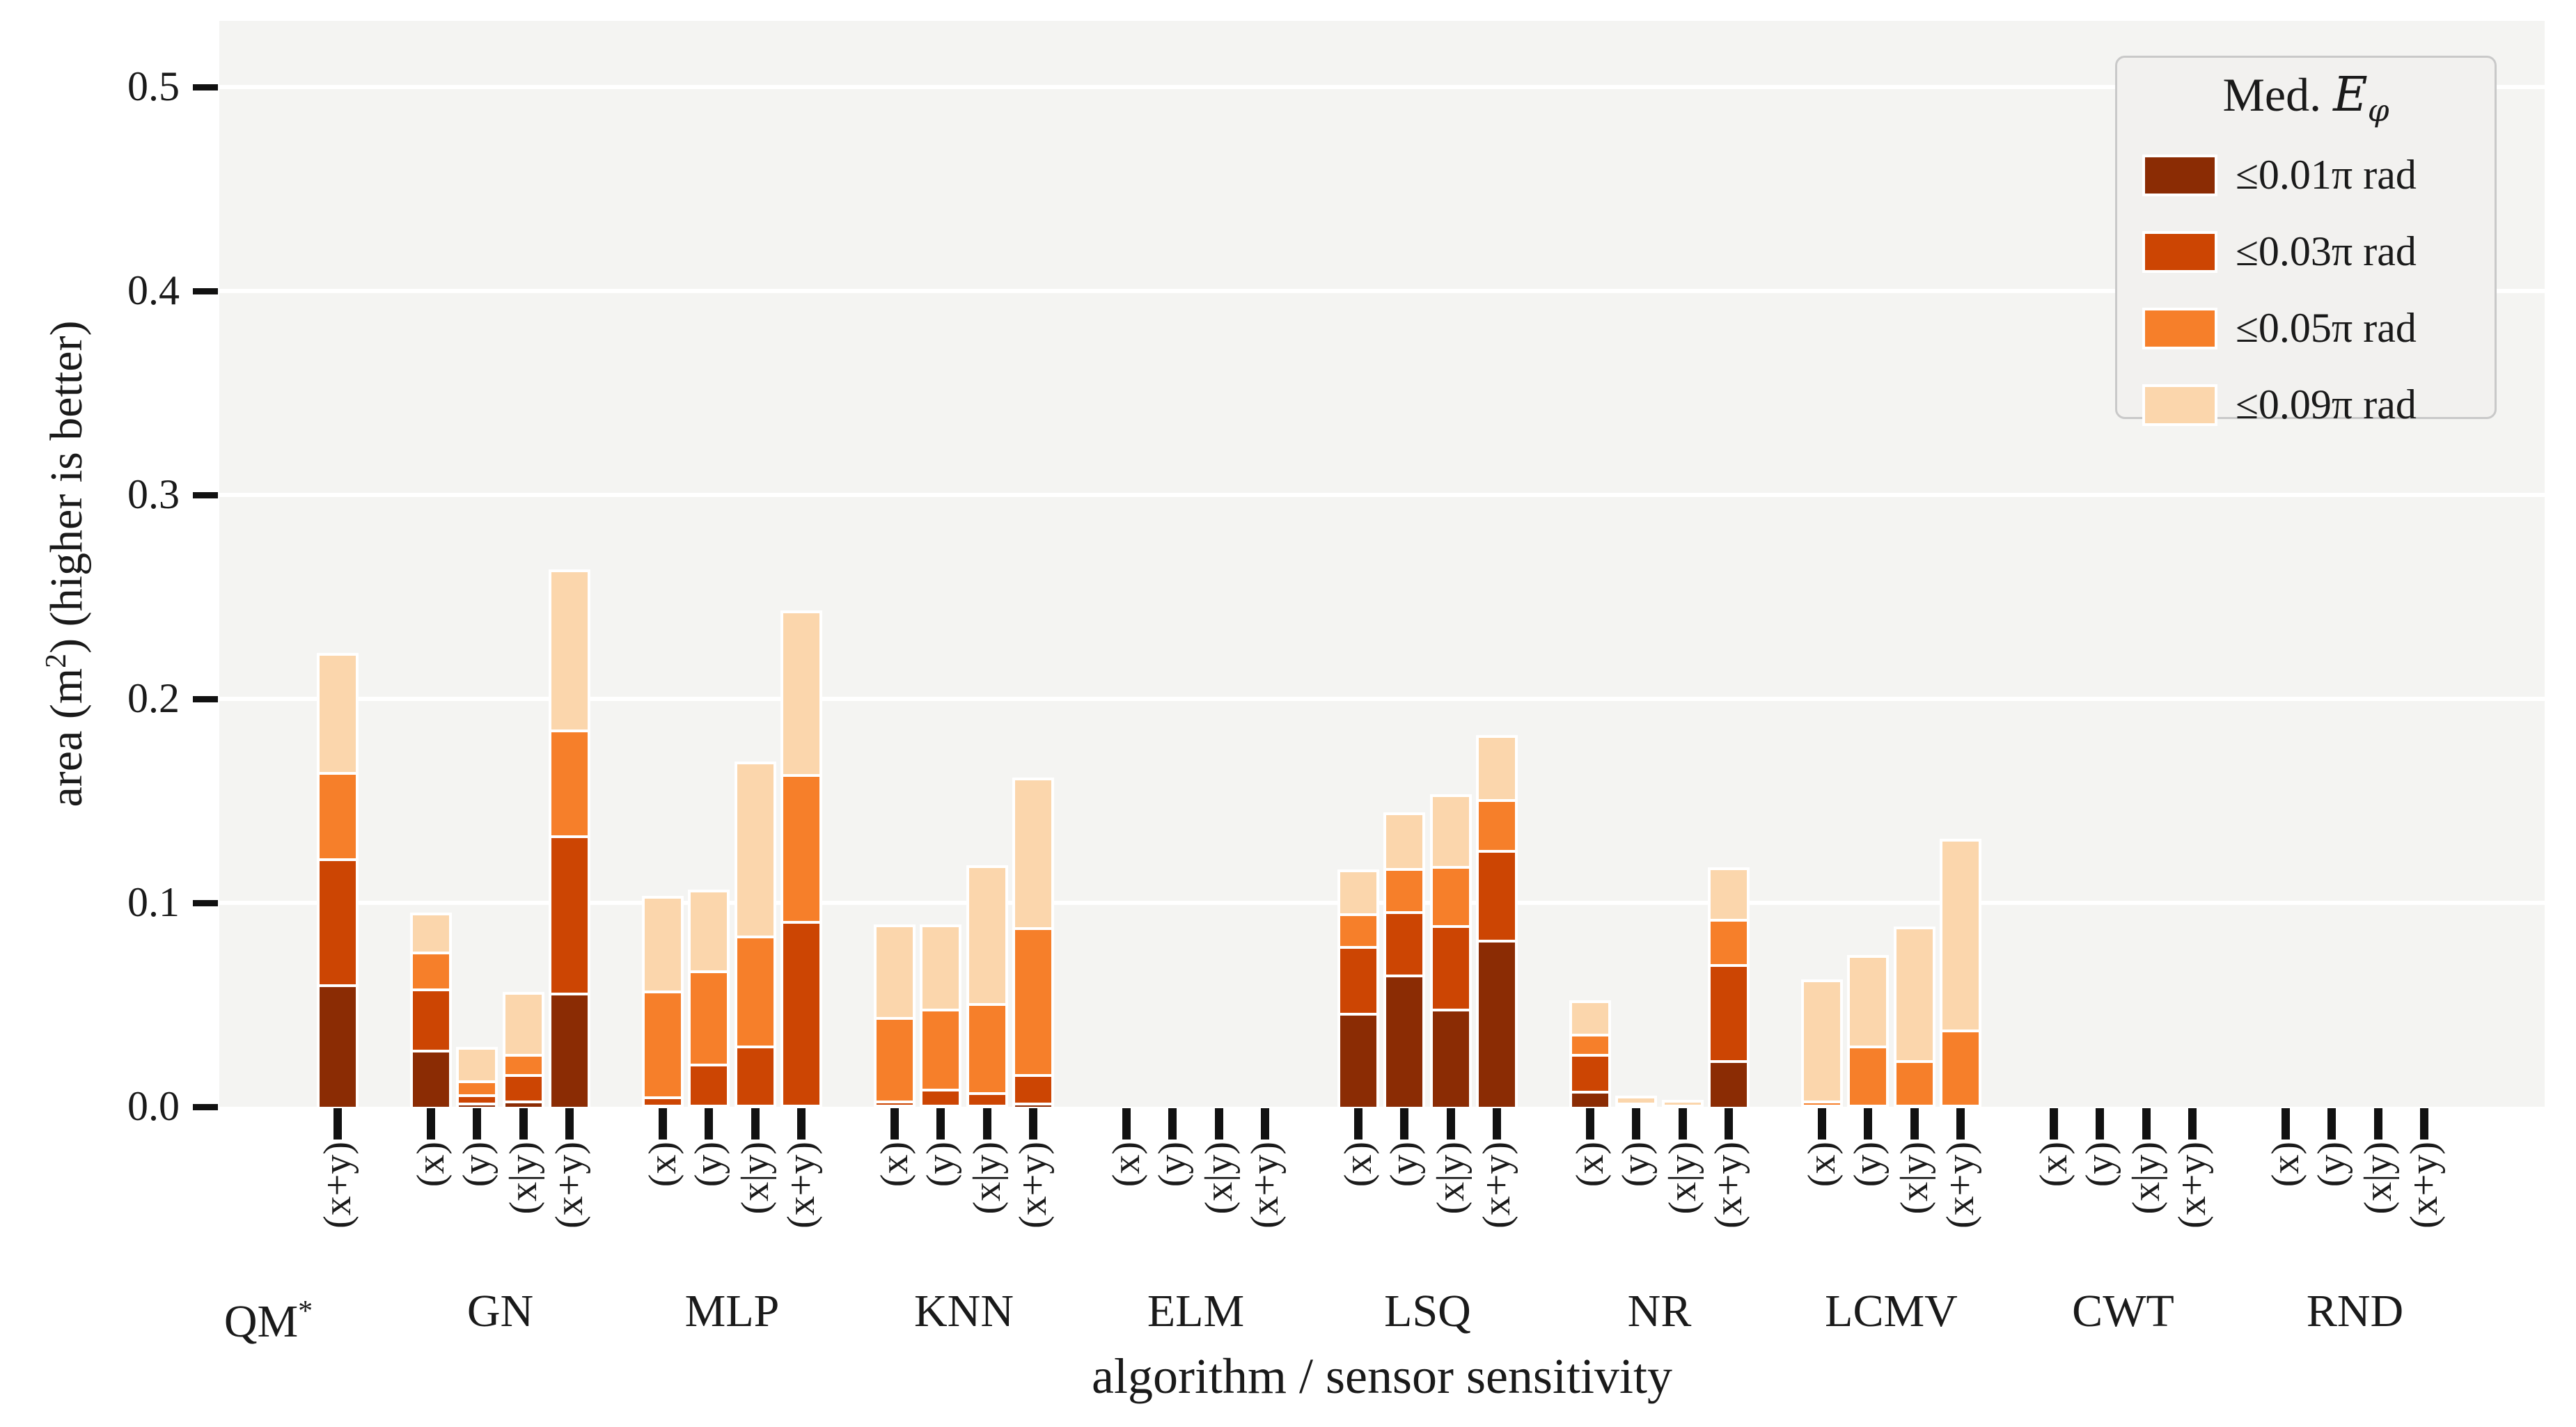 This screenshot has height=1427, width=2576. I want to click on legend-title-sub: φ, so click(2378, 111).